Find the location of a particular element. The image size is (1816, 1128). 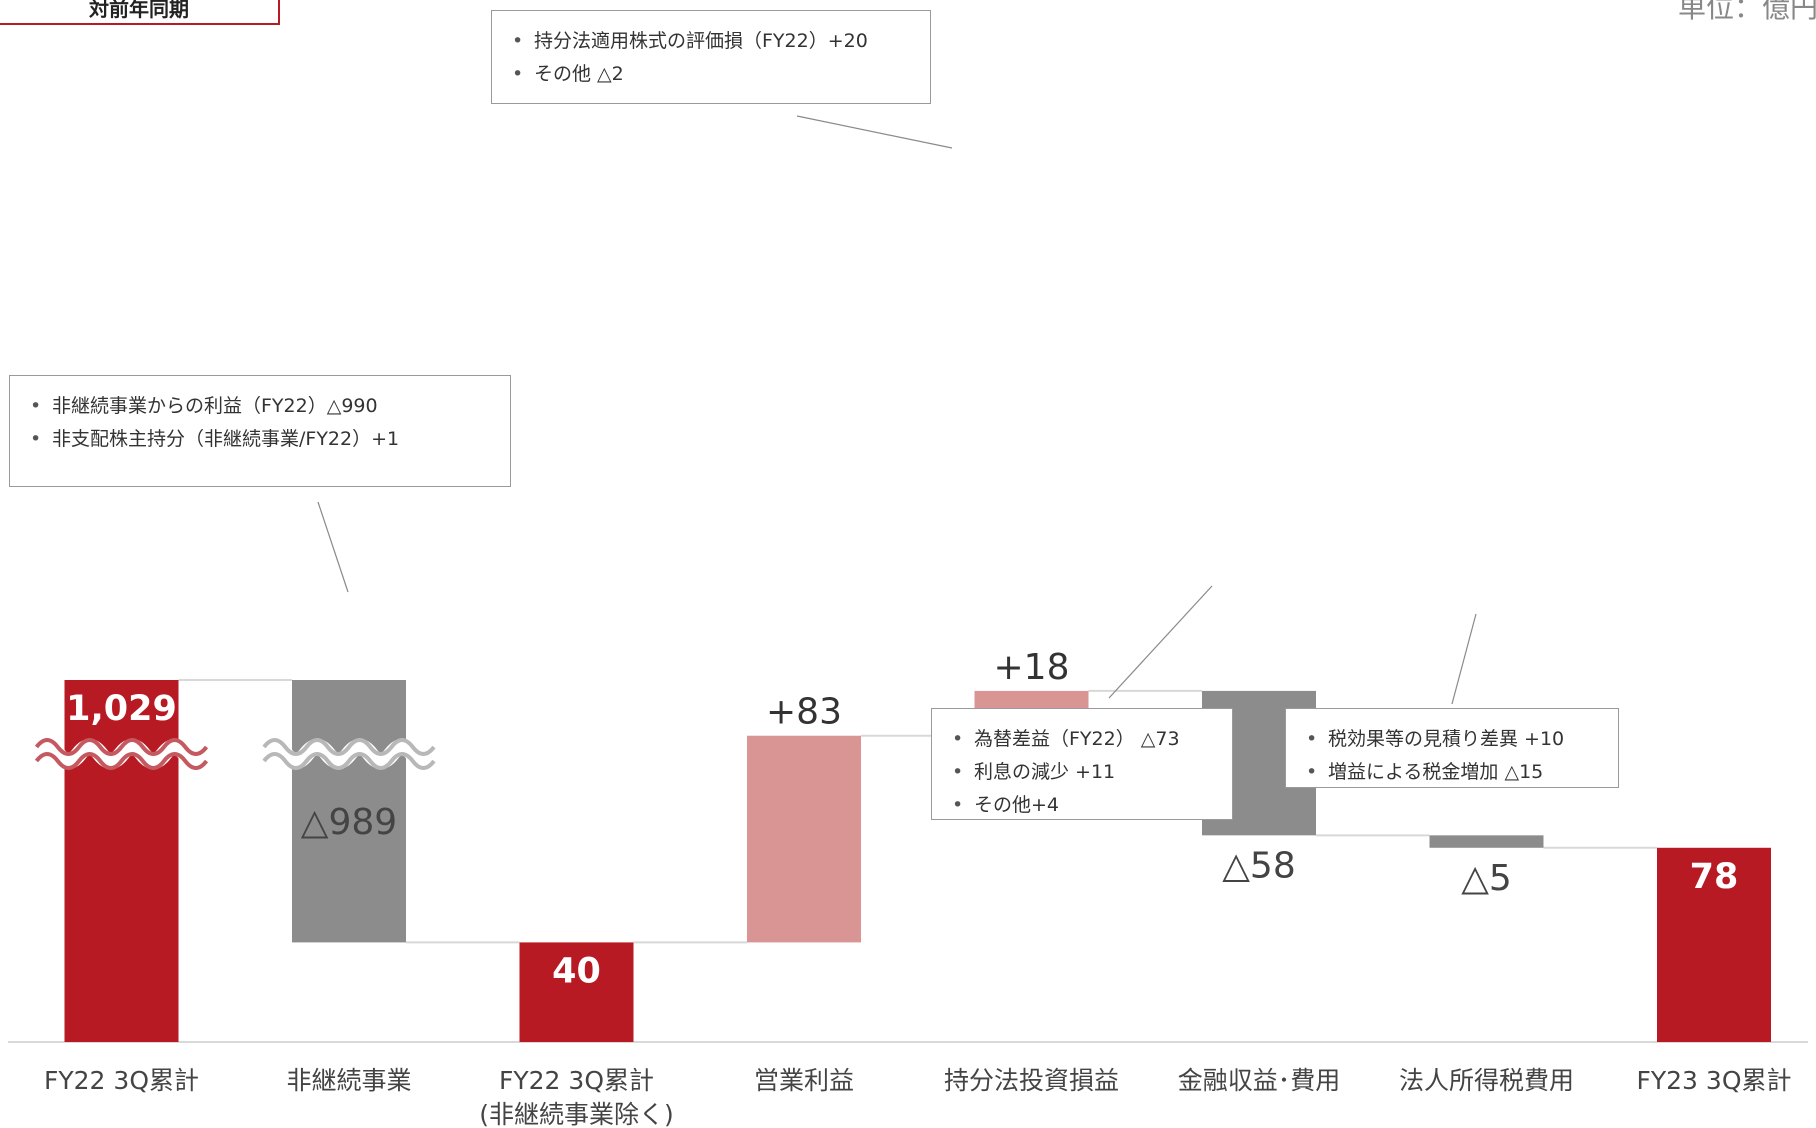

callout-item: 非支配株主持分（非継続事業/FY22）+1 is located at coordinates (263, 439).